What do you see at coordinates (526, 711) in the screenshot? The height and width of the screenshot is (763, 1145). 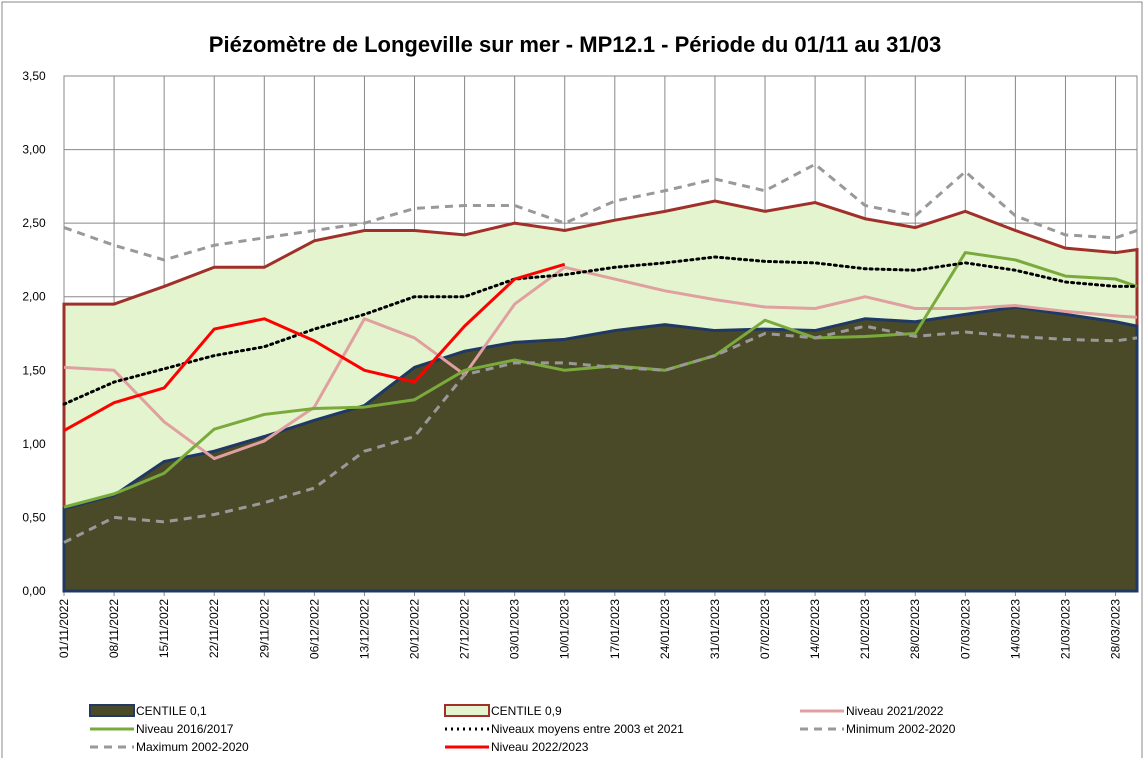 I see `legend-label: CENTILE 0,9` at bounding box center [526, 711].